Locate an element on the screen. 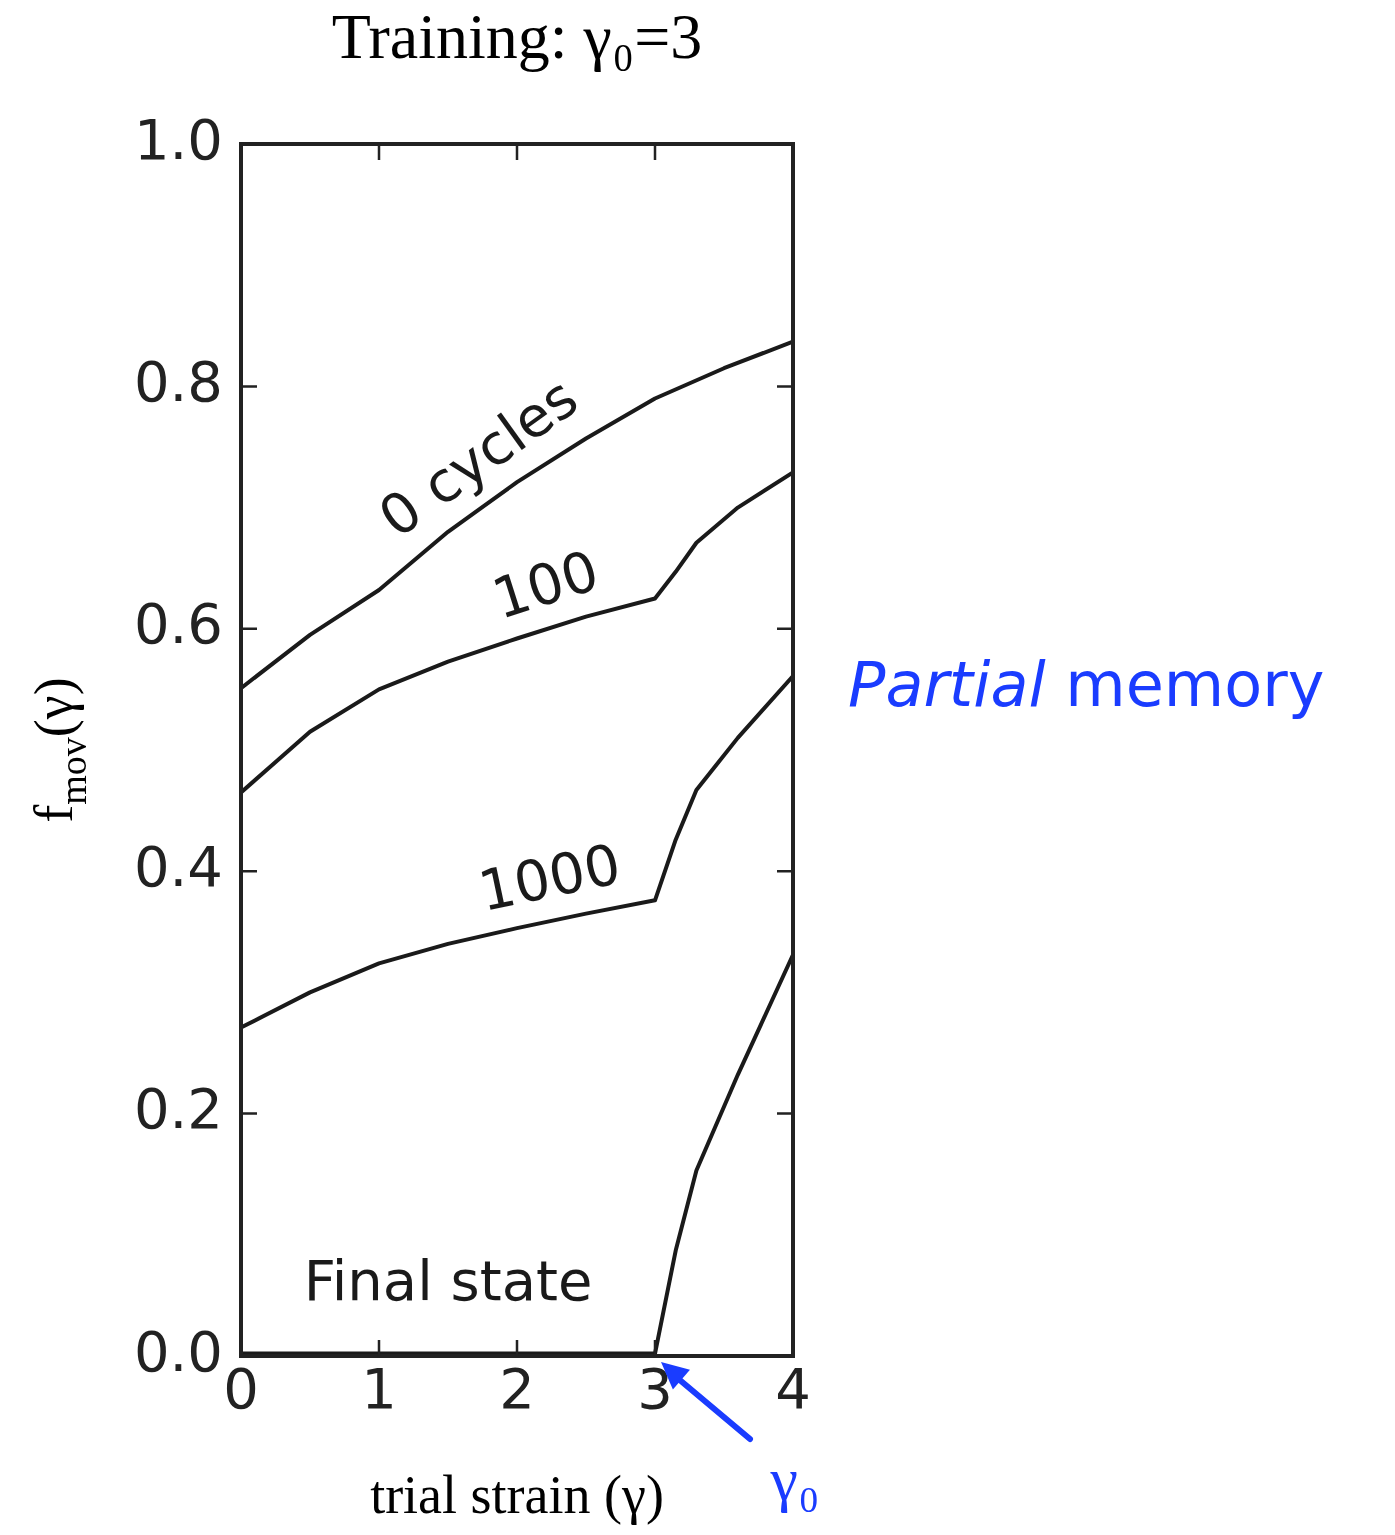 This screenshot has height=1535, width=1395. series-label: Final state is located at coordinates (448, 1281).